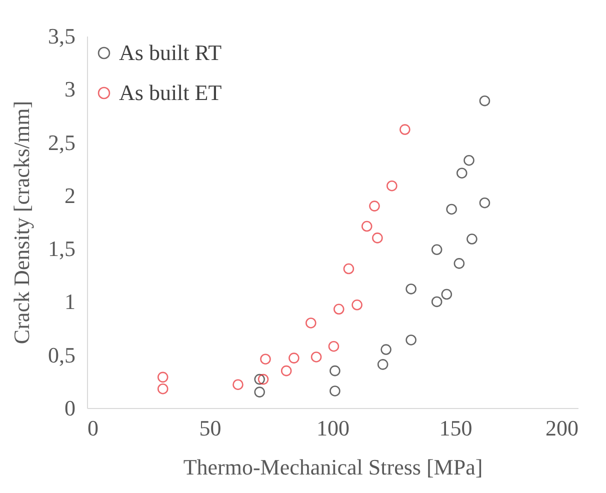  I want to click on x-tick-label: 150, so click(455, 428).